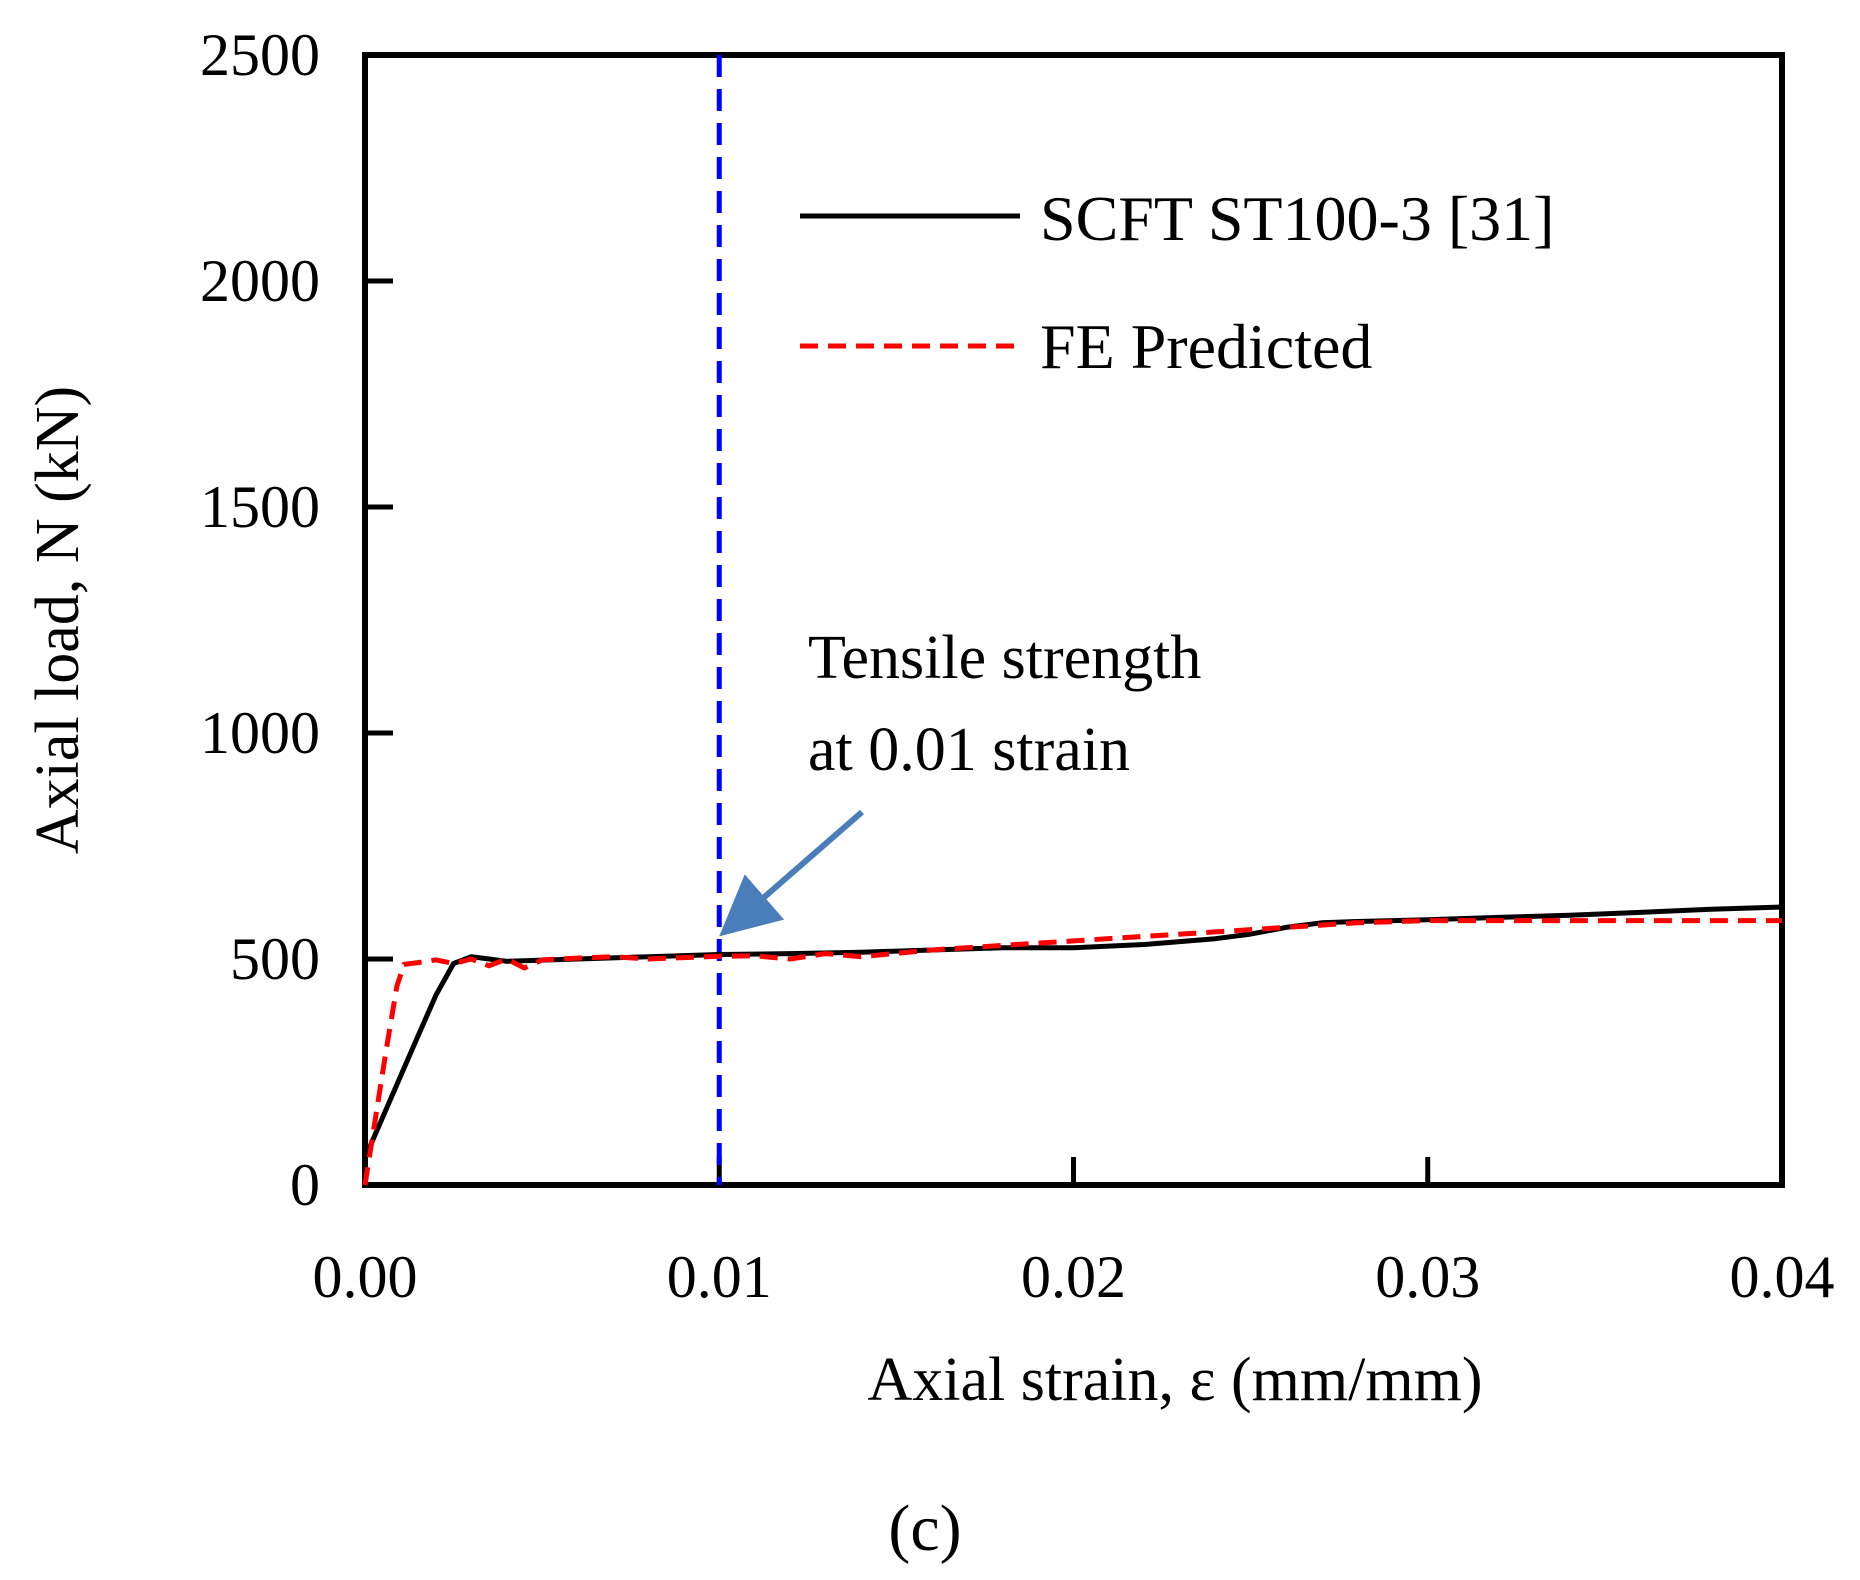  Describe the element at coordinates (1177, 282) in the screenshot. I see `legend: SCFT ST100-3 [31] FE Predicted` at that location.